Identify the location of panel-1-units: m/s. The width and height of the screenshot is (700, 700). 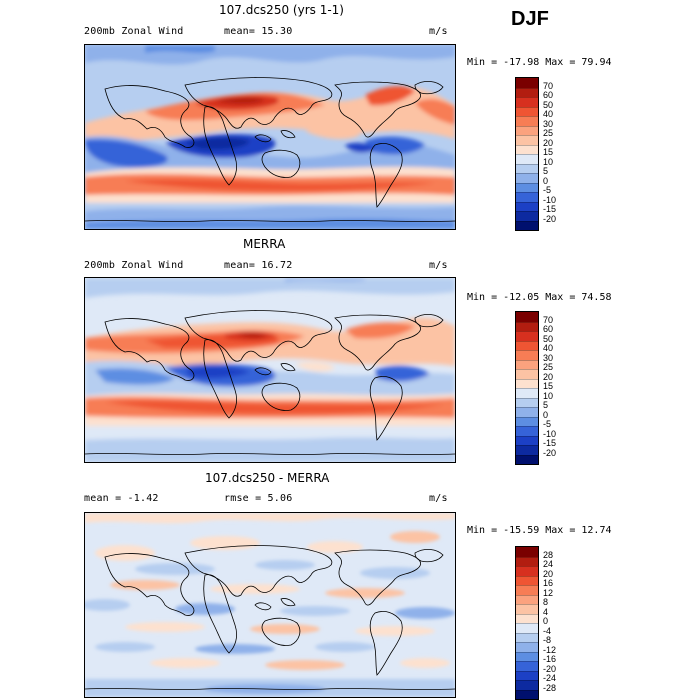
(438, 31).